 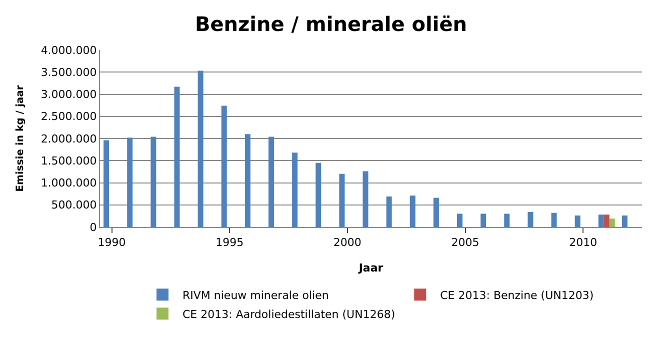 What do you see at coordinates (68, 139) in the screenshot?
I see `y-tick-label: 2.000.000` at bounding box center [68, 139].